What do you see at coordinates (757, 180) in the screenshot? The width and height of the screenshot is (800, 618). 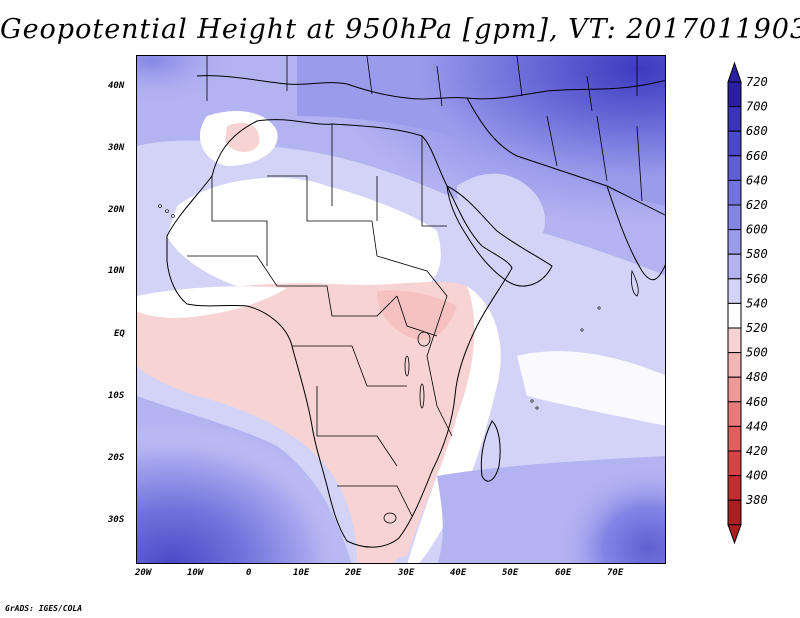 I see `colorbar-label: 640` at bounding box center [757, 180].